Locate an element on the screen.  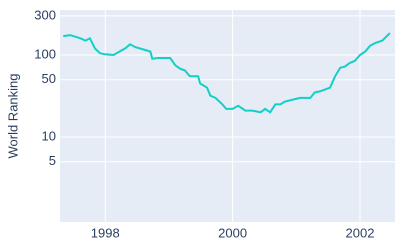
y-tick-label: 5 is located at coordinates (52, 160).